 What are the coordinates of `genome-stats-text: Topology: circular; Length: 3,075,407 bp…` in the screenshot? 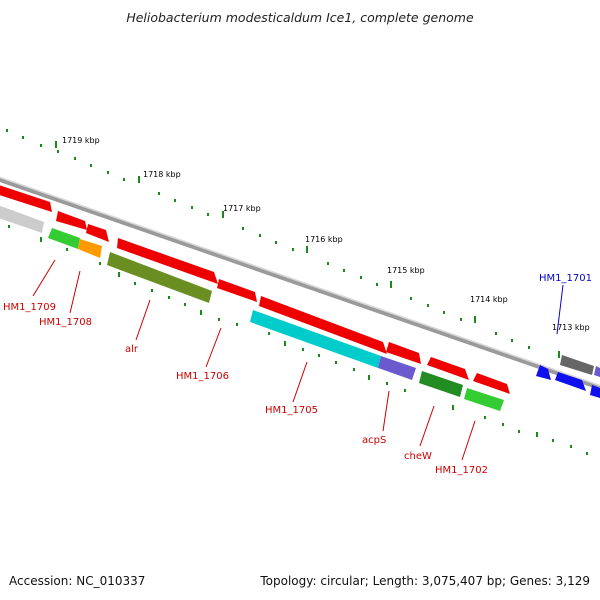 It's located at (425, 581).